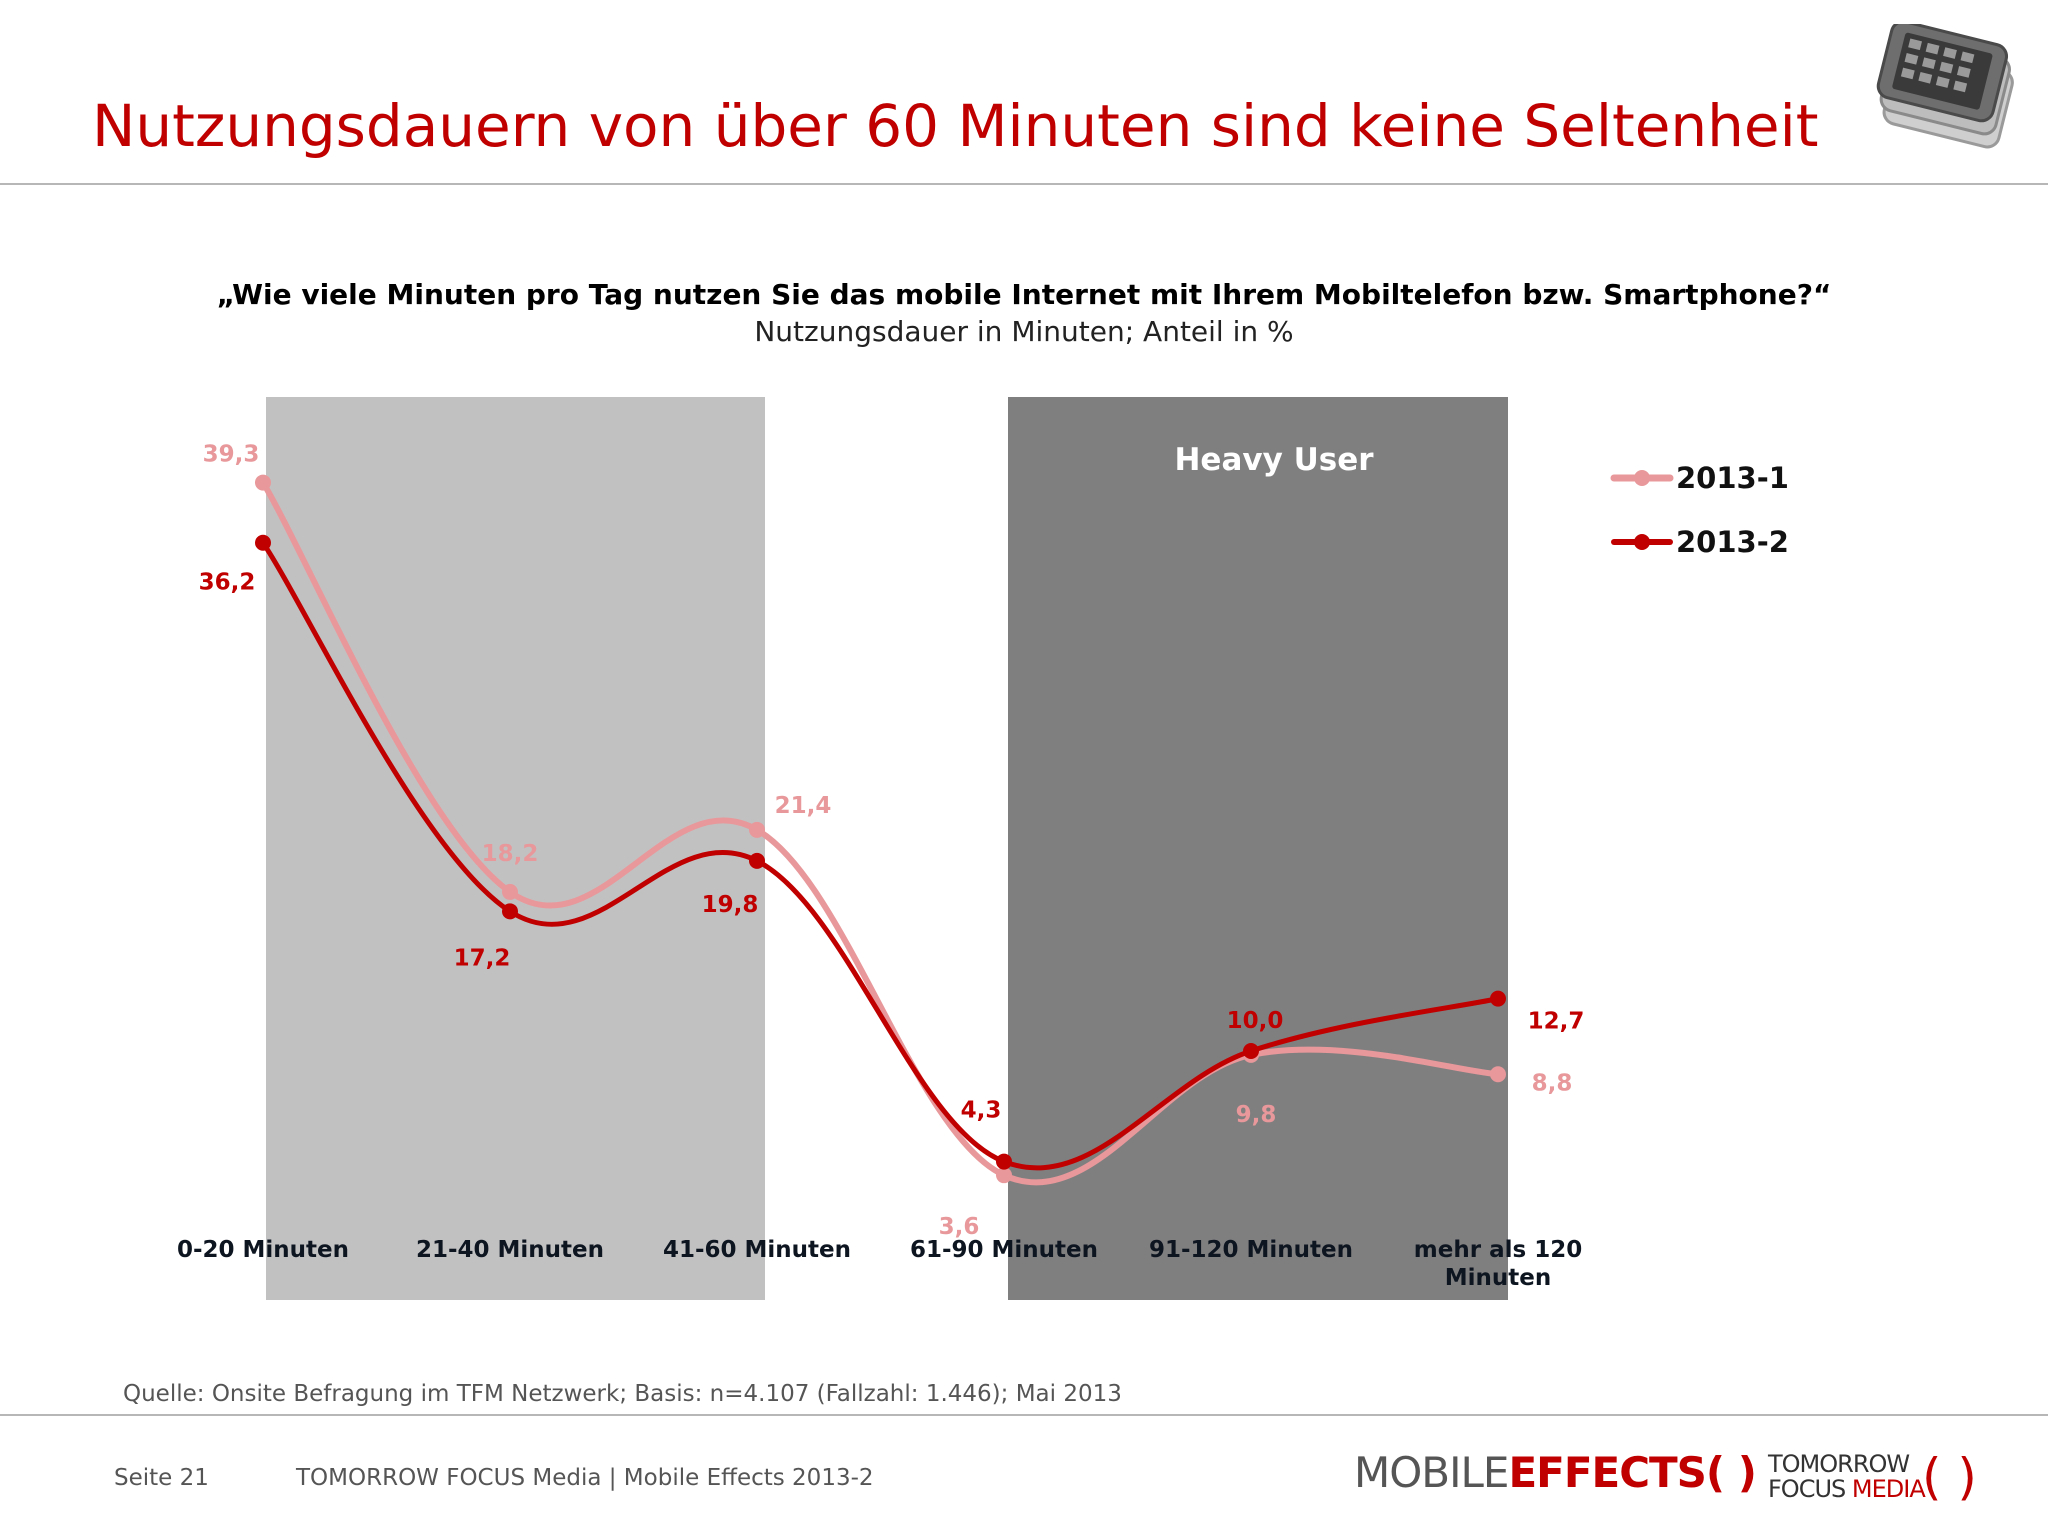  I want to click on category-label-5-line2: Minuten, so click(1498, 1278).